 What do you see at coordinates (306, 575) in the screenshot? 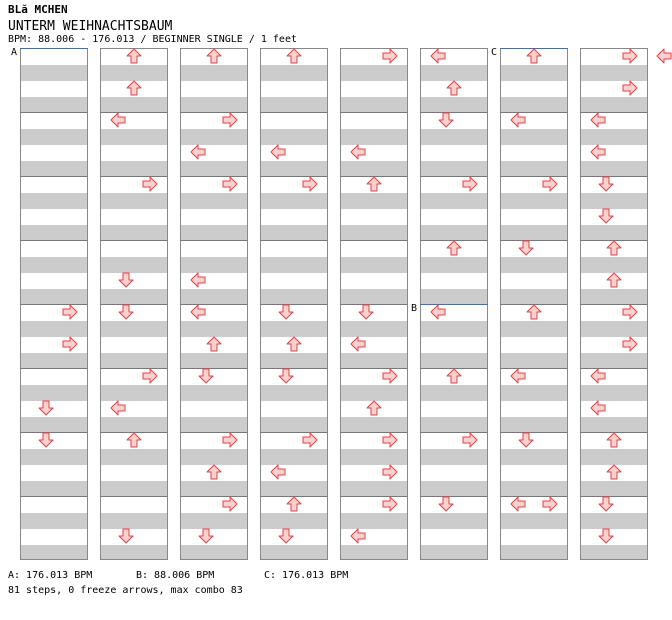
I see `bpm-legend-c: C: 176.013 BPM` at bounding box center [306, 575].